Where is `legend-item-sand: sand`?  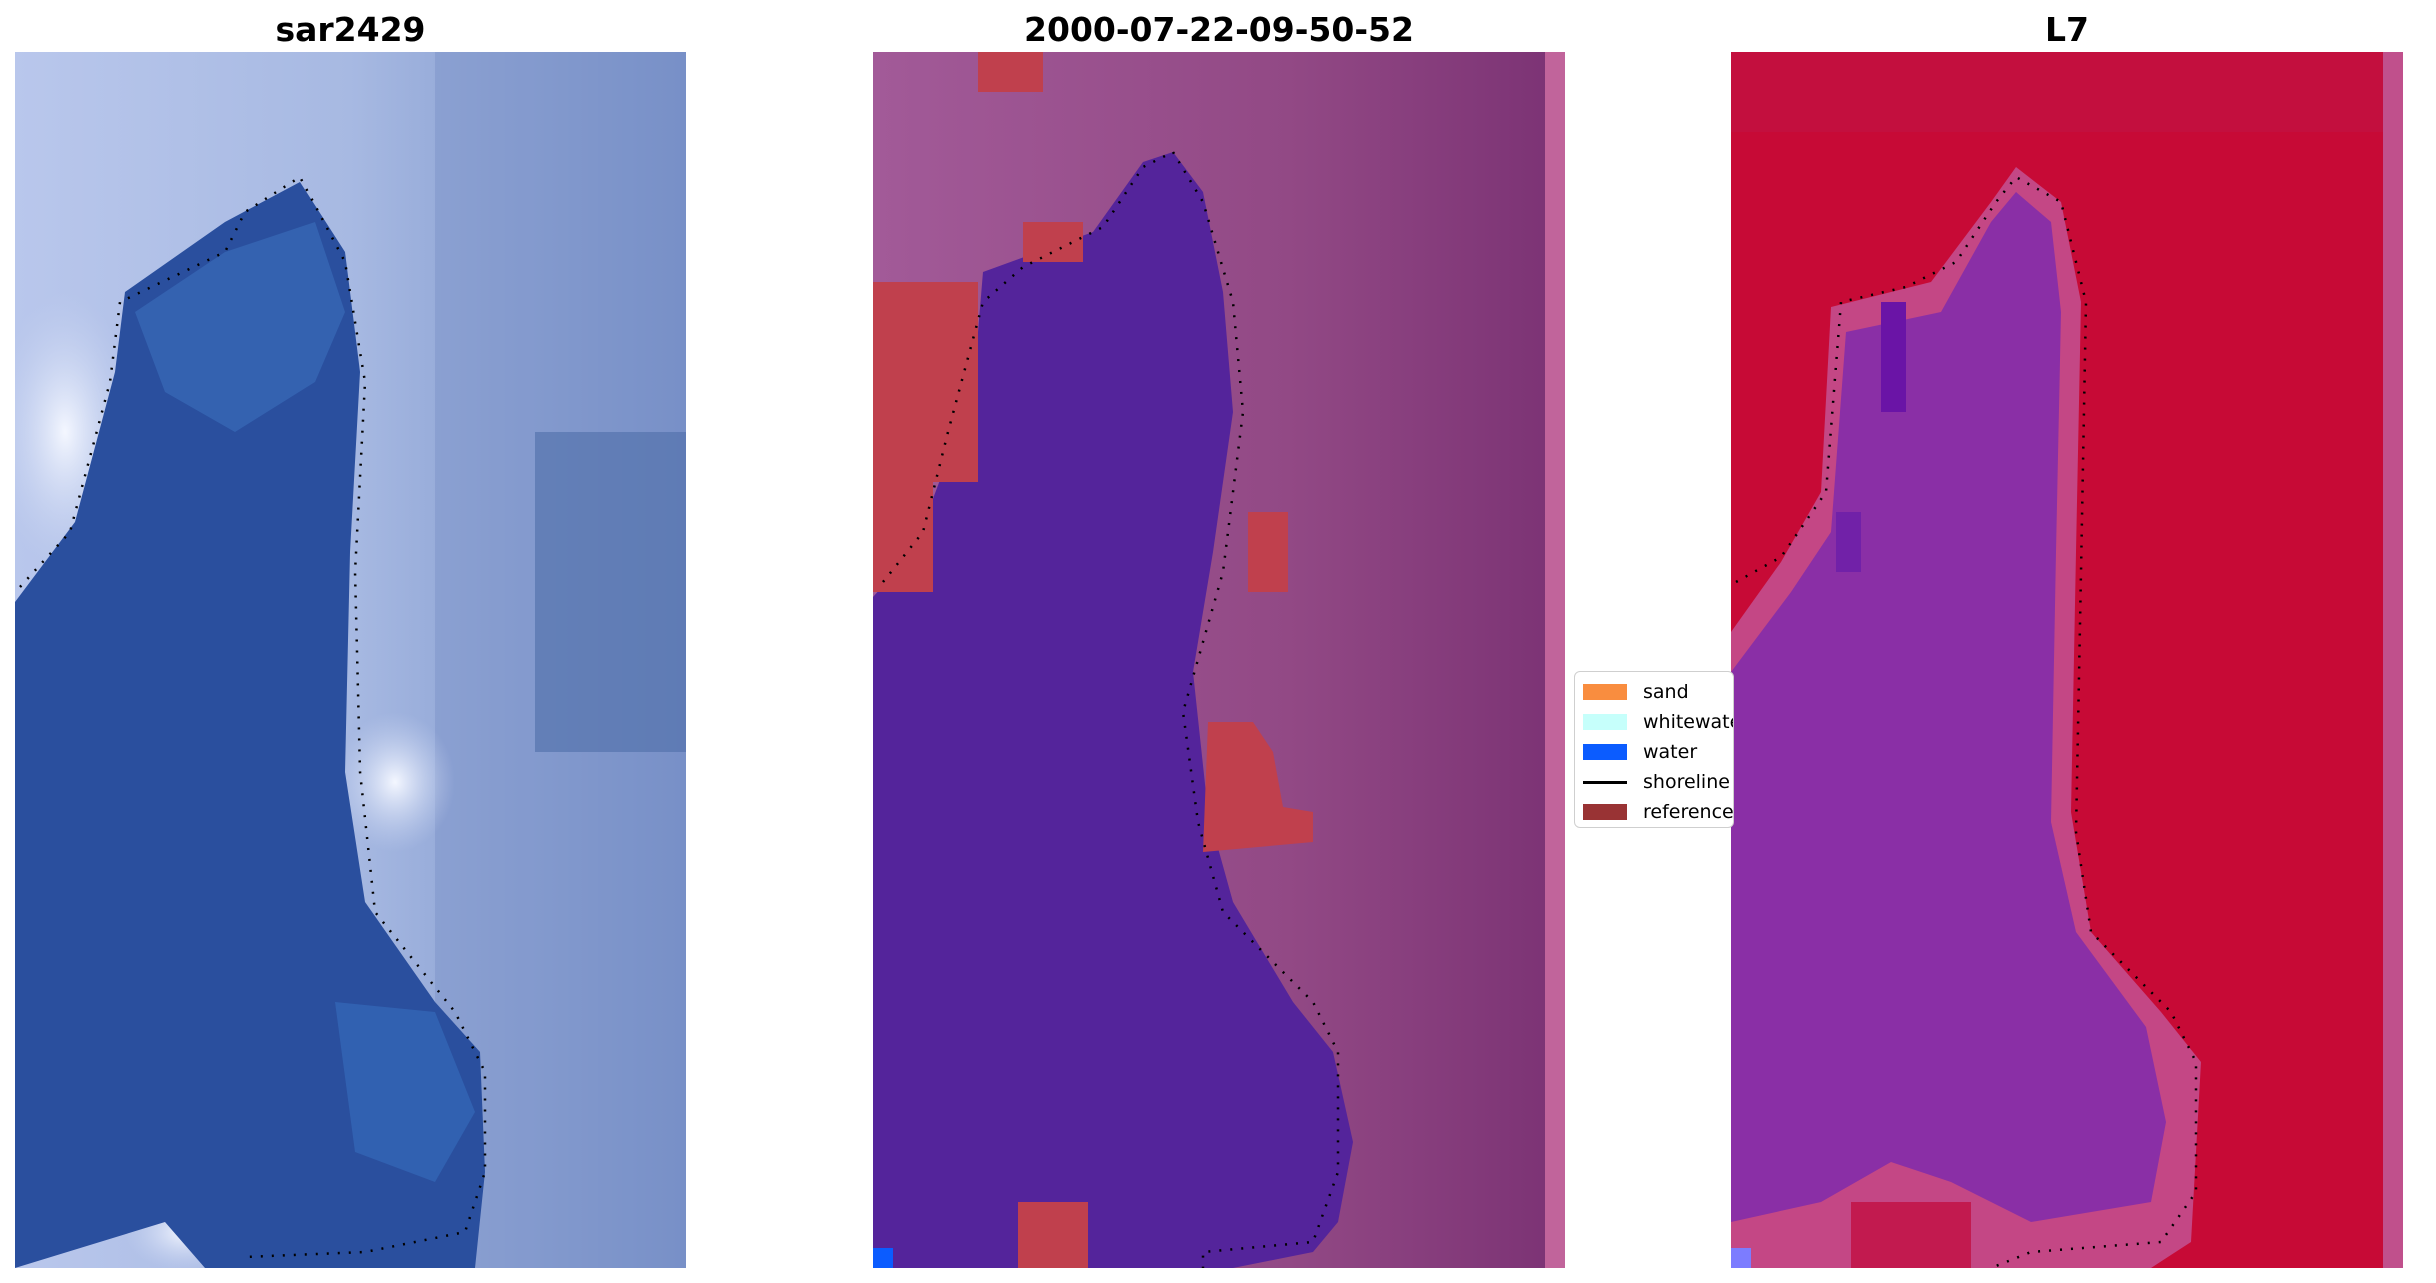 legend-item-sand: sand is located at coordinates (1636, 692).